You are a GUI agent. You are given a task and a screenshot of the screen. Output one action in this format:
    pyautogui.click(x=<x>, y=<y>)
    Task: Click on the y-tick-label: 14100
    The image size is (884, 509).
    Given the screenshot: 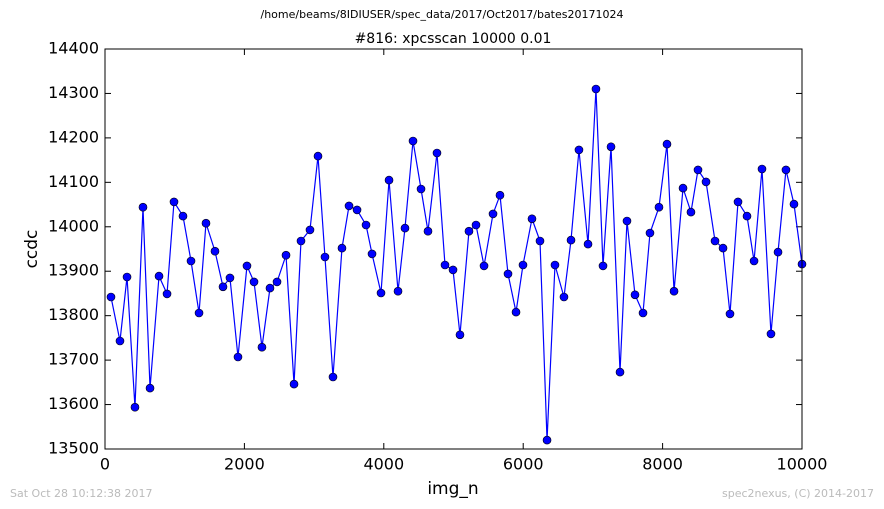 What is the action you would take?
    pyautogui.click(x=73, y=181)
    